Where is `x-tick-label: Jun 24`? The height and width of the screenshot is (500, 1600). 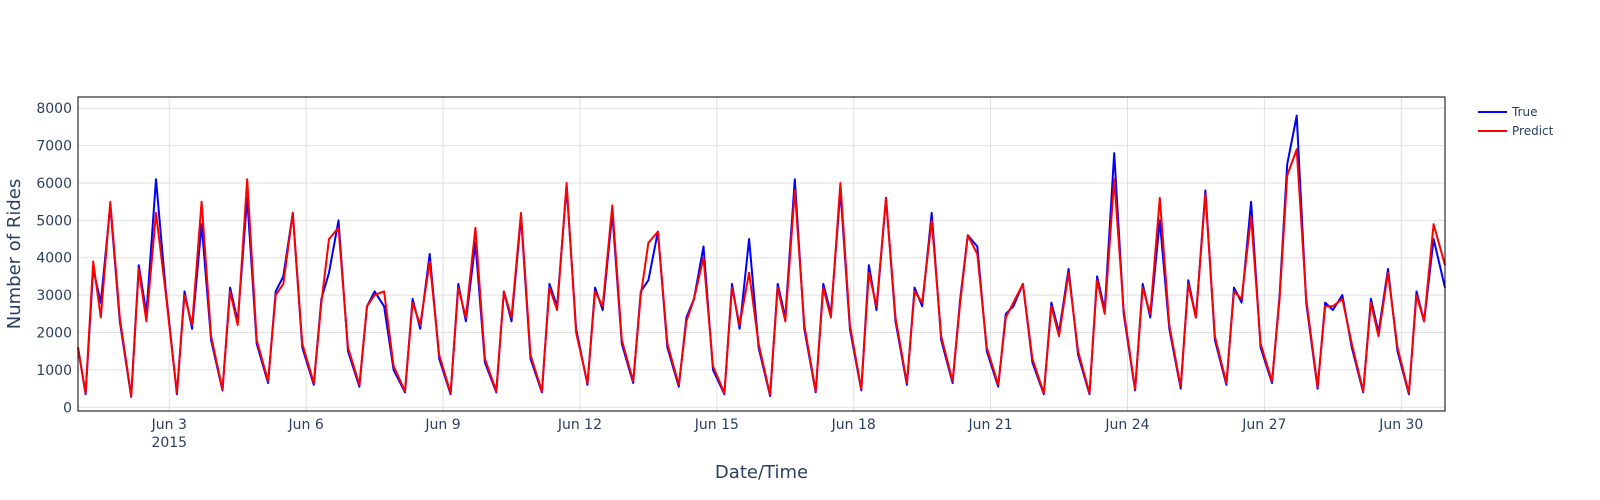
x-tick-label: Jun 24 is located at coordinates (1126, 425).